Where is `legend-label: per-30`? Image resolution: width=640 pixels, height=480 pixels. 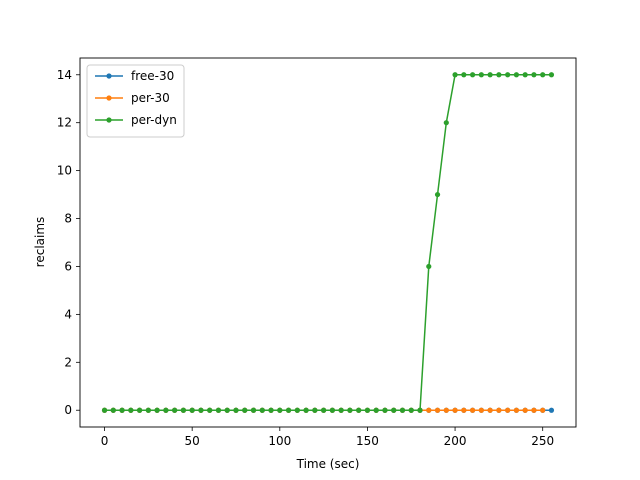
legend-label: per-30 is located at coordinates (150, 98).